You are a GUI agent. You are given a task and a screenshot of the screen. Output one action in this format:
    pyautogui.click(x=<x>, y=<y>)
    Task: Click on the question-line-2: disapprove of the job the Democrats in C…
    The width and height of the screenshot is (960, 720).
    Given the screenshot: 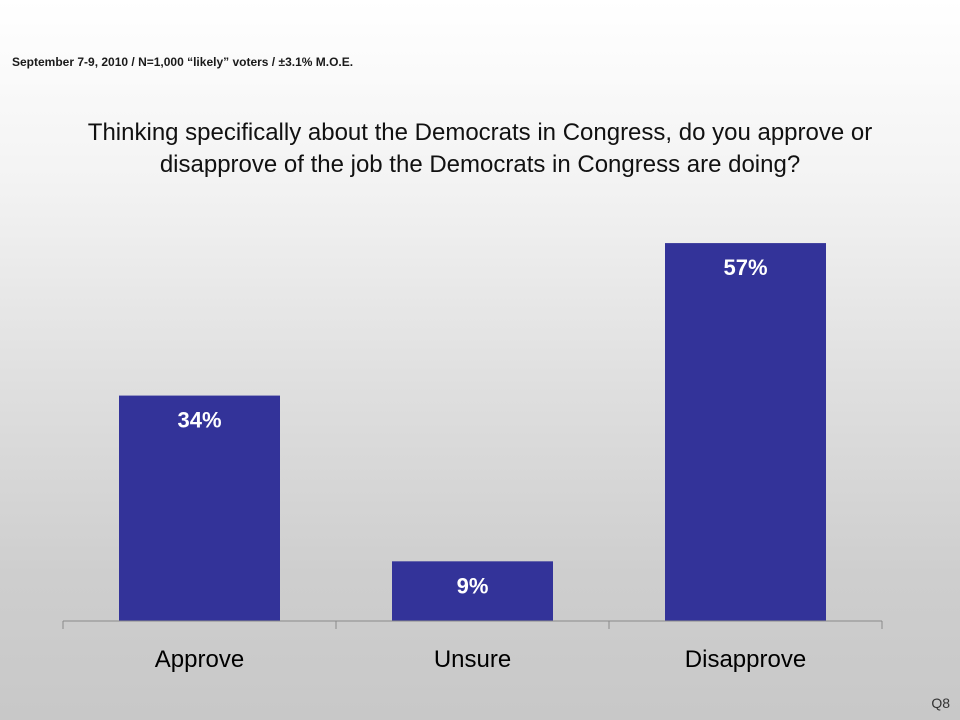 What is the action you would take?
    pyautogui.click(x=480, y=164)
    